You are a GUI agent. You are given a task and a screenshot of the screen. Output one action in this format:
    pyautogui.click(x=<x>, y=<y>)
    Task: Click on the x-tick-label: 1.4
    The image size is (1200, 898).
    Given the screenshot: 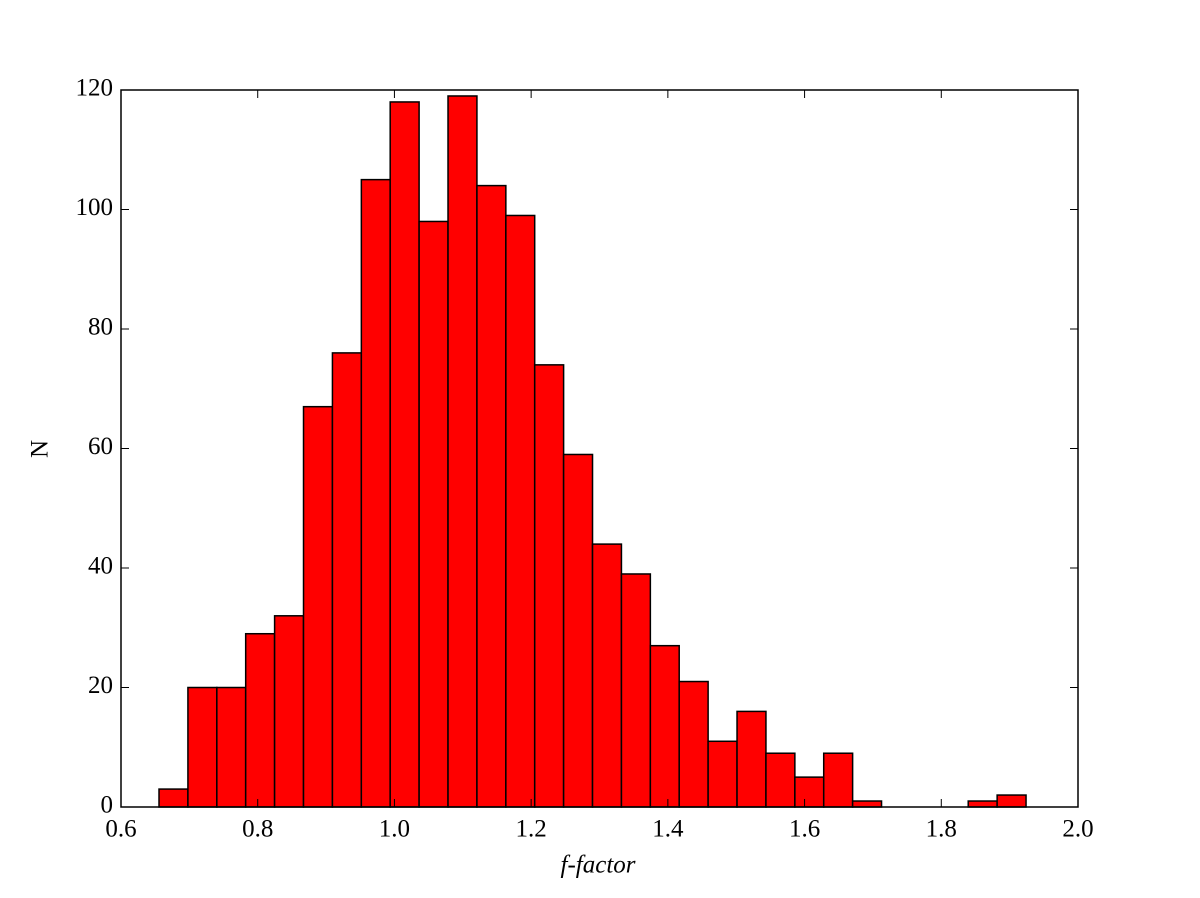 What is the action you would take?
    pyautogui.click(x=668, y=829)
    